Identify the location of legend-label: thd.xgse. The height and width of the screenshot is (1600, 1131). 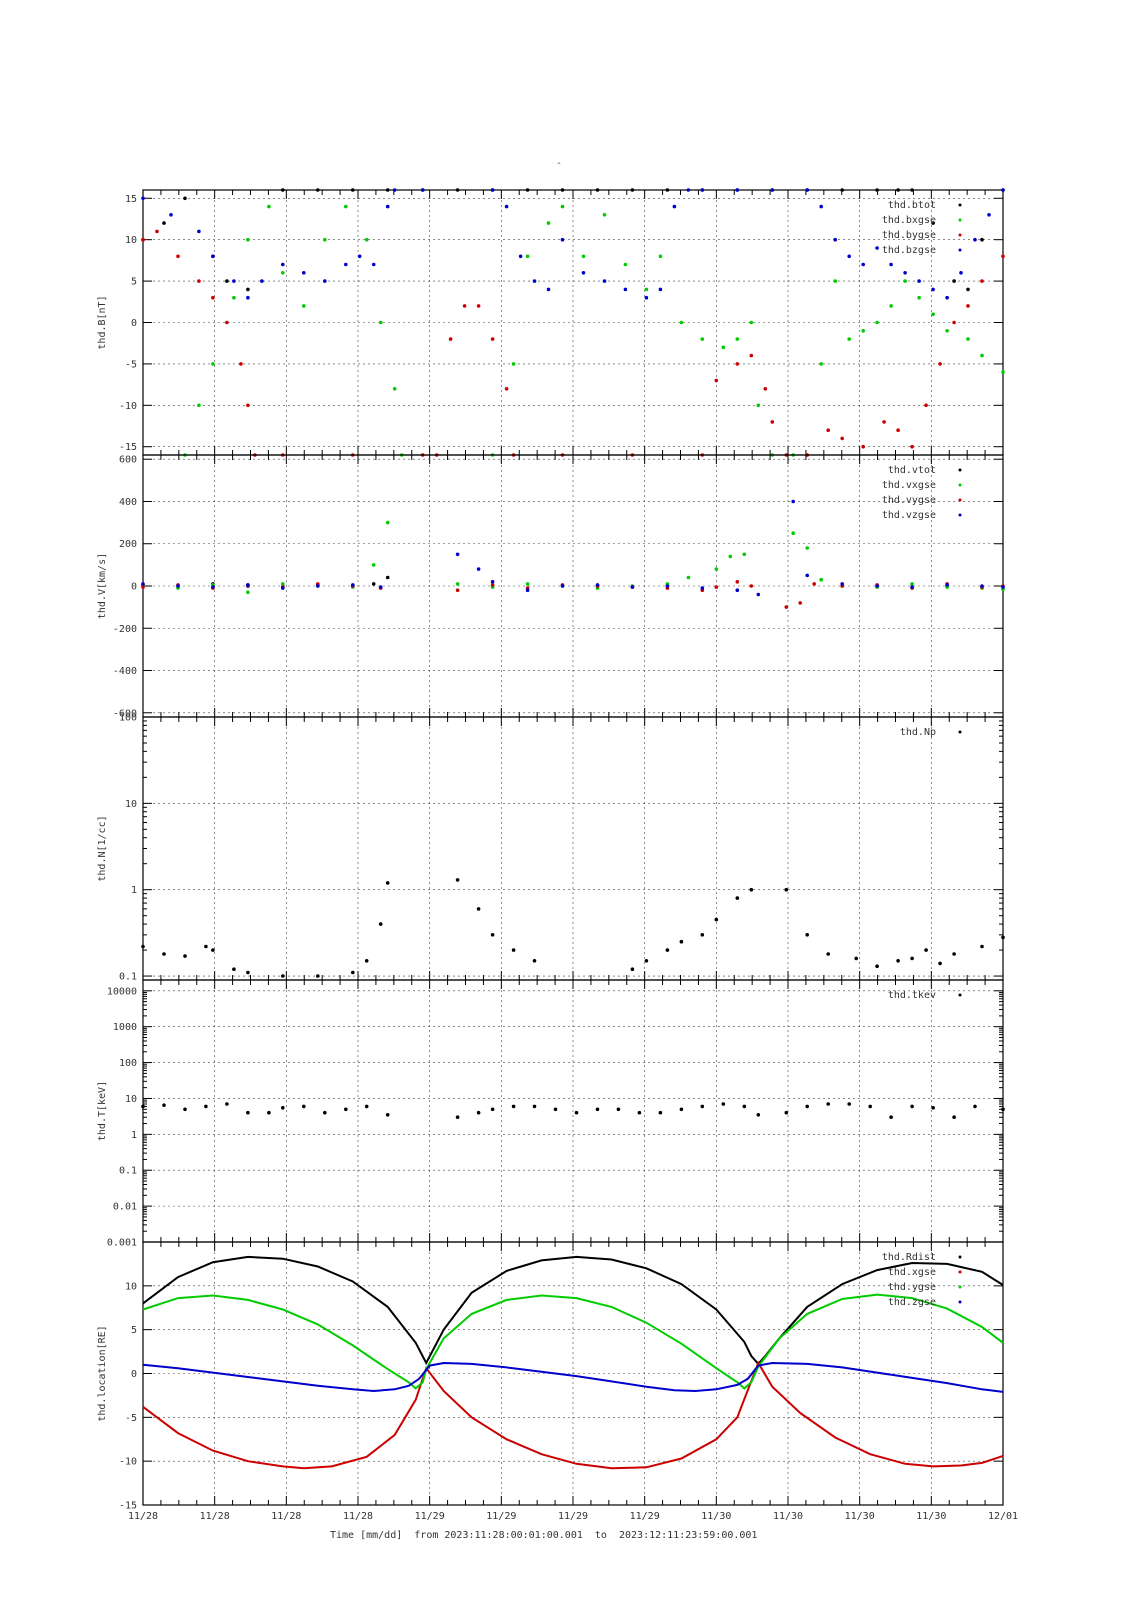
(912, 1272).